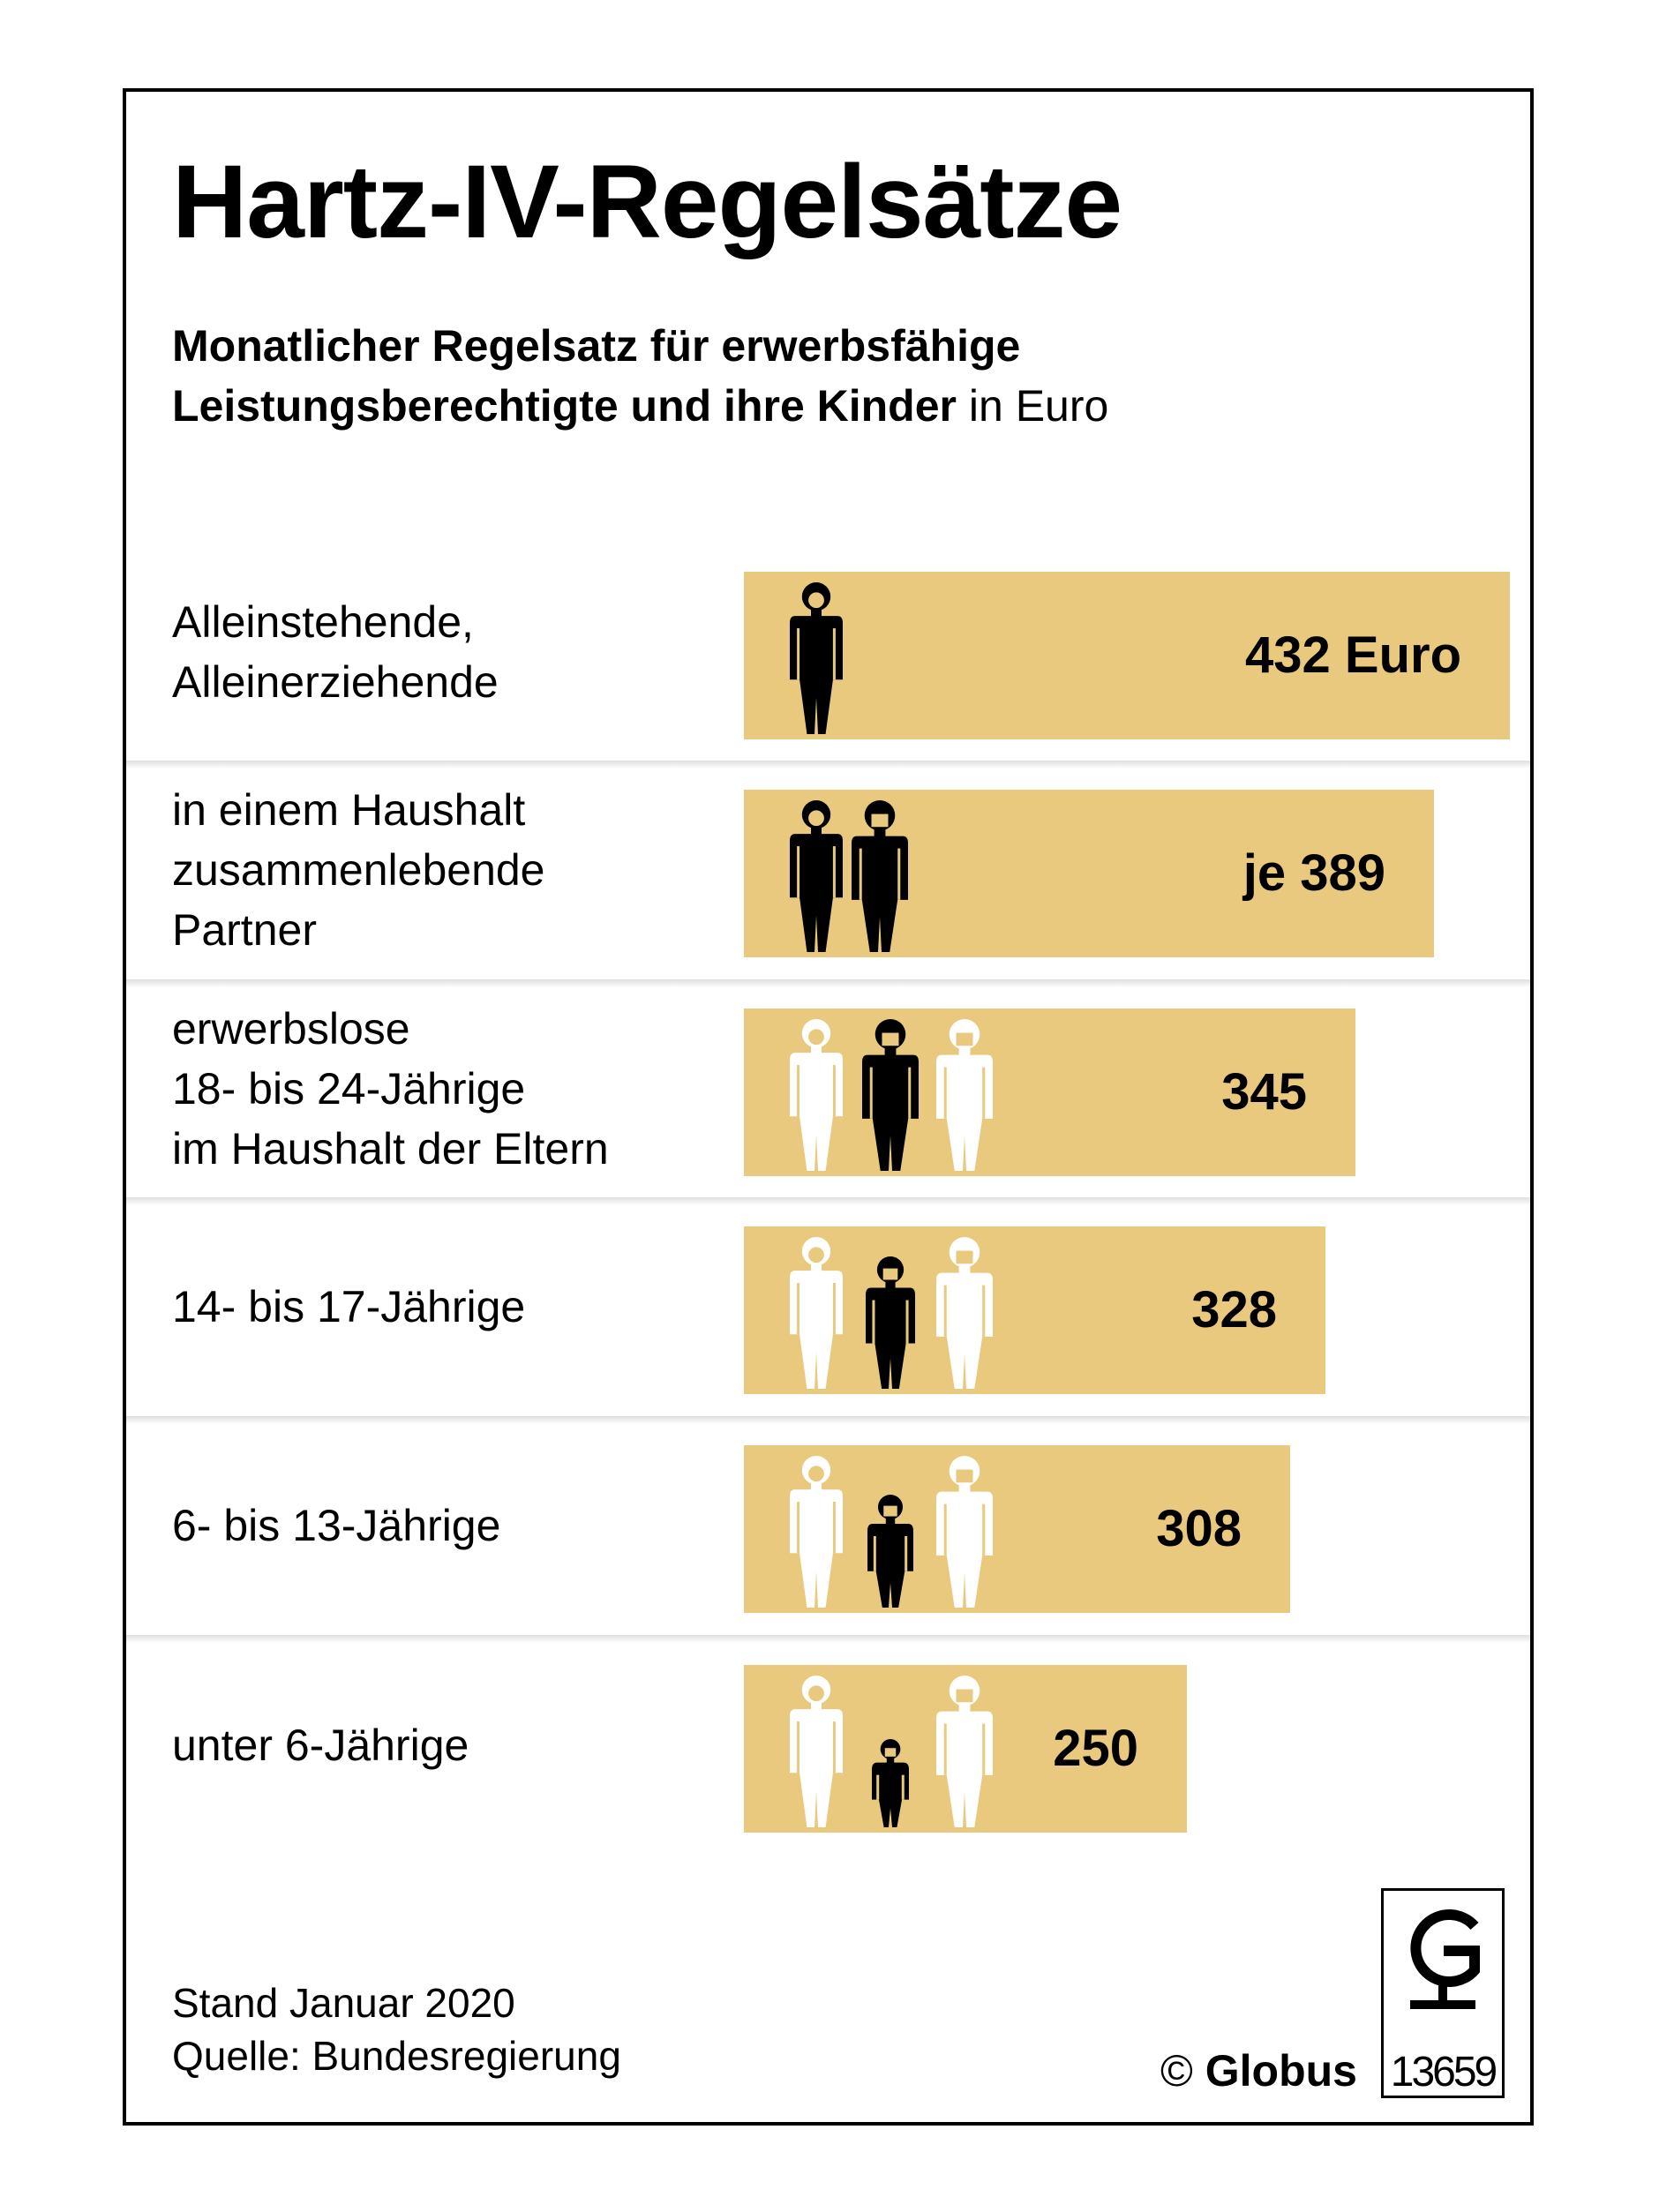 The height and width of the screenshot is (2212, 1659). Describe the element at coordinates (647, 202) in the screenshot. I see `chart-title: Hartz-IV-Regelsätze` at that location.